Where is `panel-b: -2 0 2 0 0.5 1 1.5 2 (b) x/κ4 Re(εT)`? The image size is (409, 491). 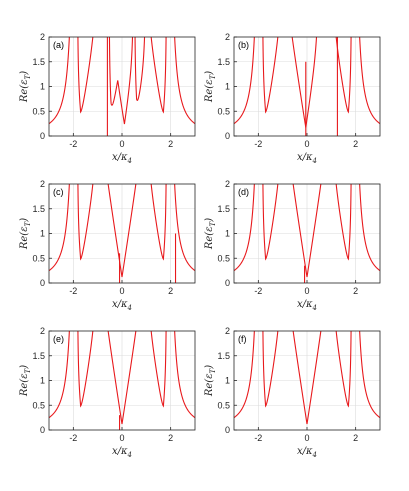
panel-b: -2 0 2 0 0.5 1 1.5 2 (b) x/κ4 Re(εT) is located at coordinates (292, 98).